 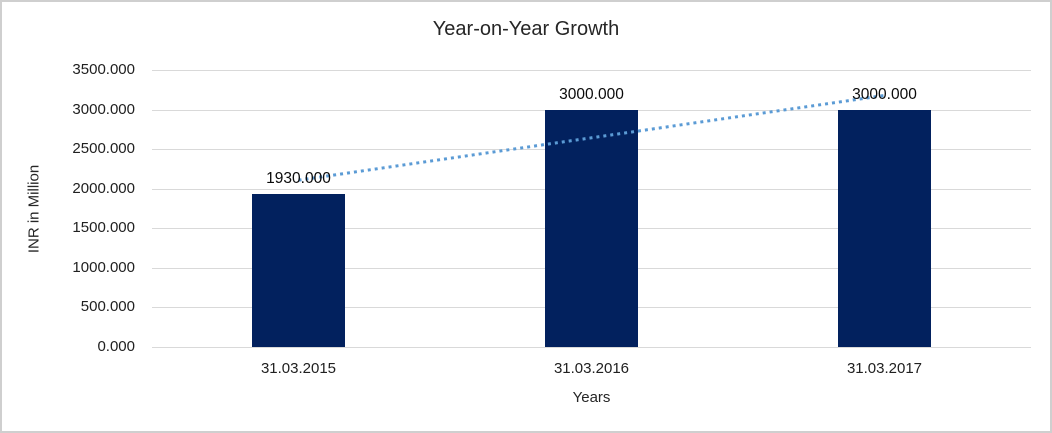 What do you see at coordinates (591, 397) in the screenshot?
I see `x-axis-title: Years` at bounding box center [591, 397].